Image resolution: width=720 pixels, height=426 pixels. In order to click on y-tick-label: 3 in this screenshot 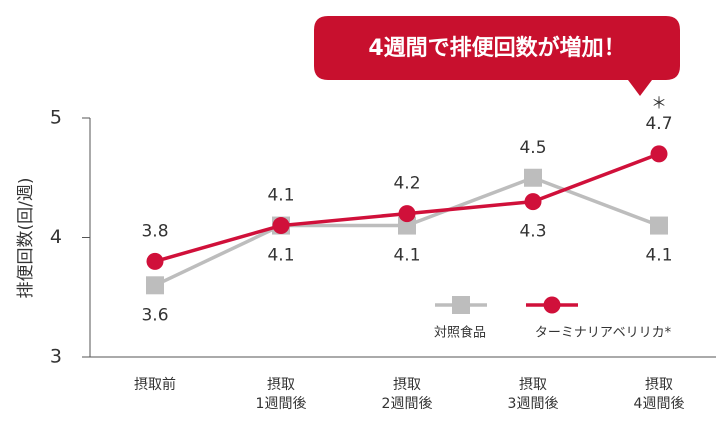, I will do `click(56, 357)`.